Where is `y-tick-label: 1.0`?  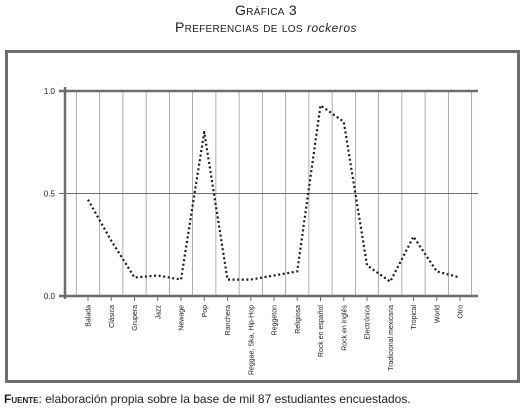
y-tick-label: 1.0 is located at coordinates (50, 91).